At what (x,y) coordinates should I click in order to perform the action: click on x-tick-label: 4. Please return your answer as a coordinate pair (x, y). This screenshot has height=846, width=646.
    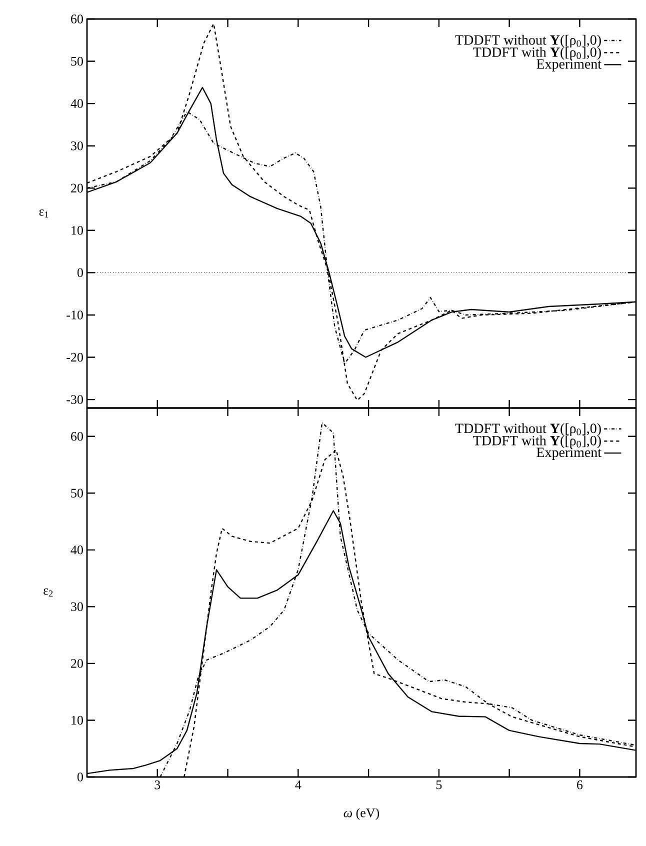
    Looking at the image, I should click on (298, 785).